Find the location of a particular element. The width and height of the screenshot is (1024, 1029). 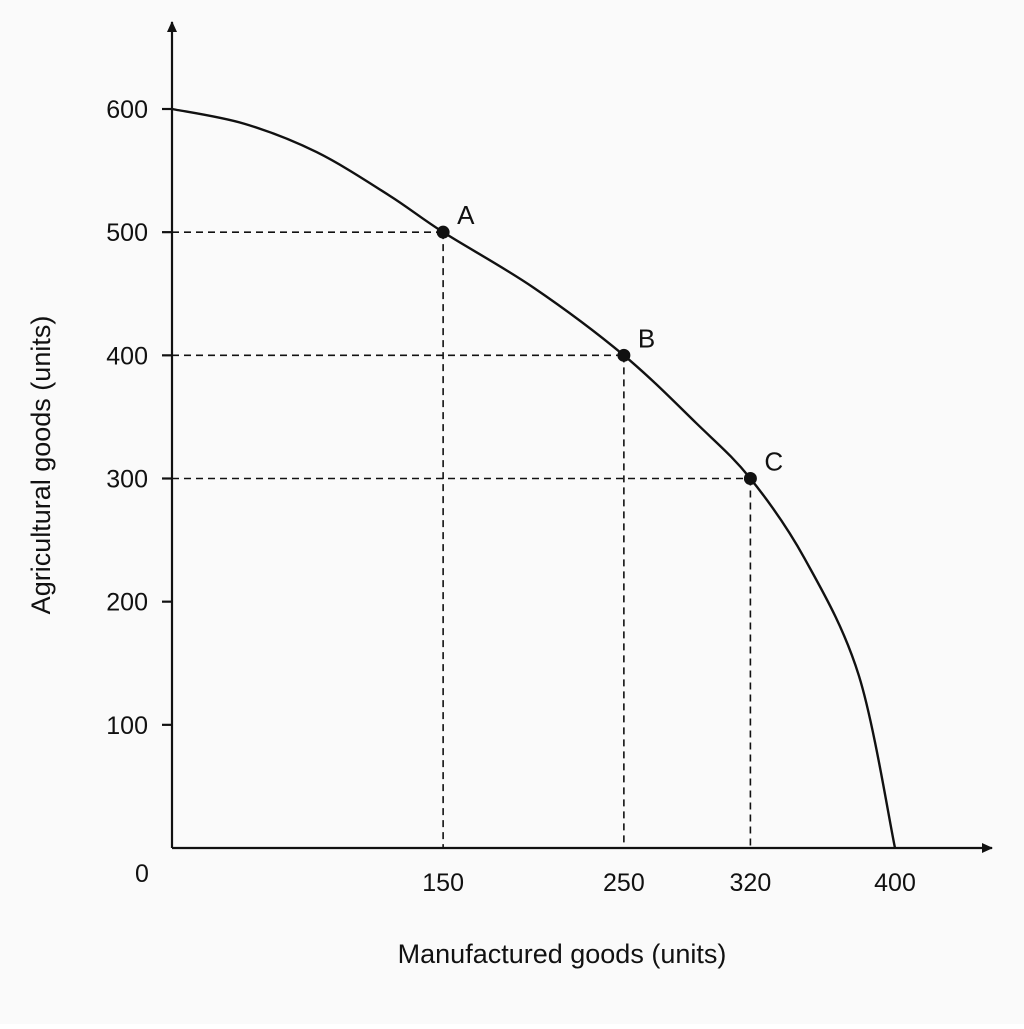

point-label-a: A is located at coordinates (466, 215).